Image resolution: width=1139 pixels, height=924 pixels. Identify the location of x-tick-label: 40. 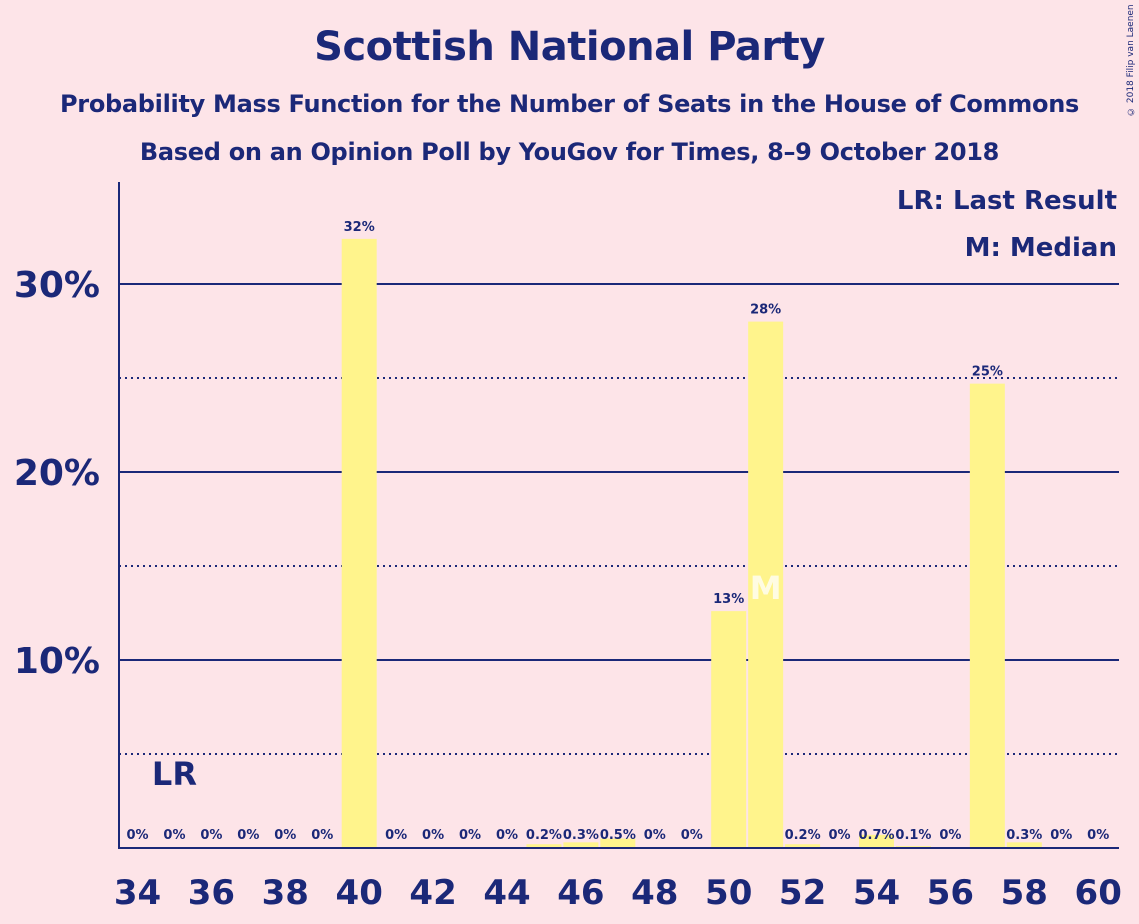
(359, 893).